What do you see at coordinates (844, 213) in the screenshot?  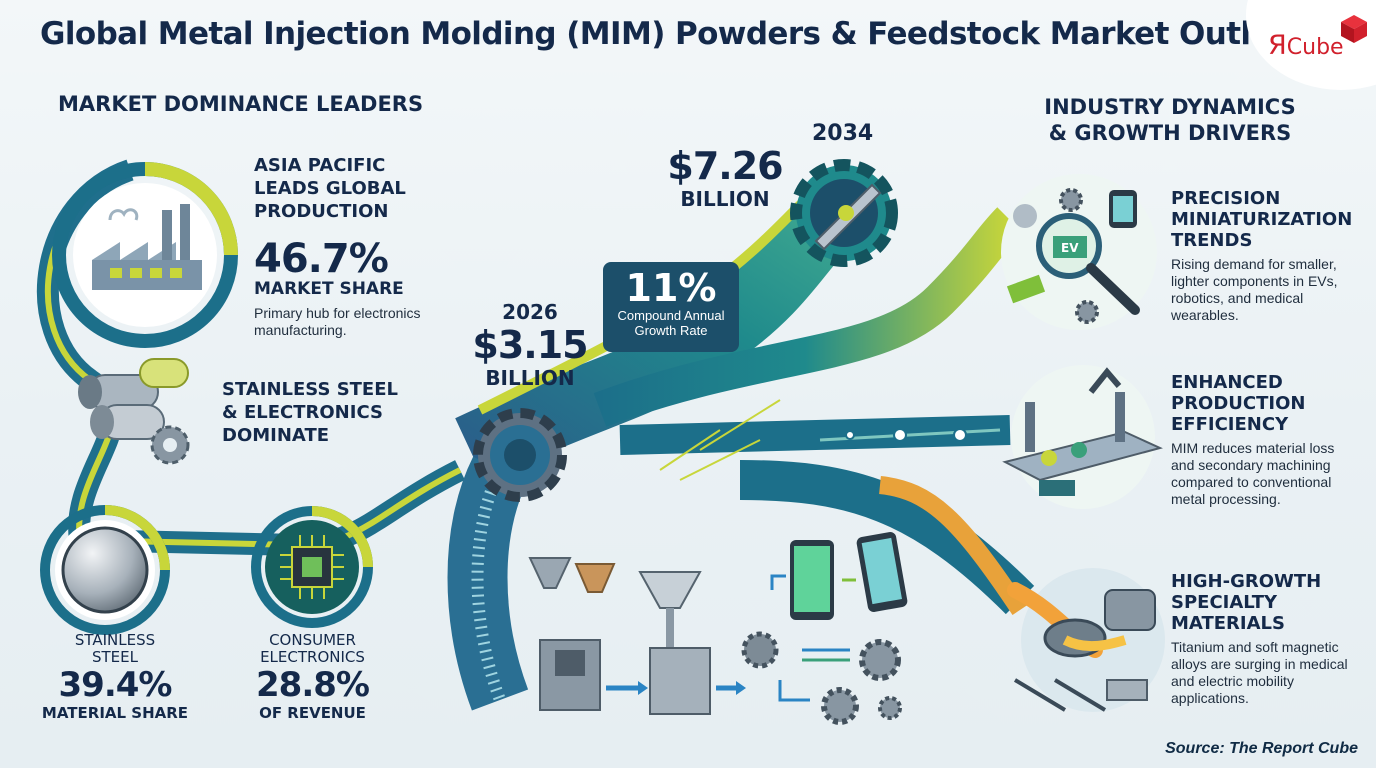 I see `wrench-gear-icon` at bounding box center [844, 213].